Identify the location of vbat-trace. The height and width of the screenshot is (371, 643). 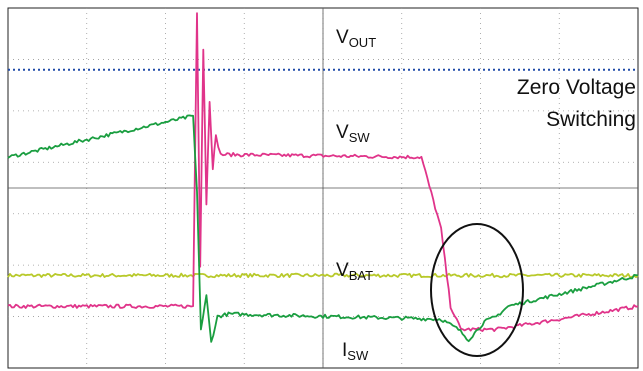
(323, 275).